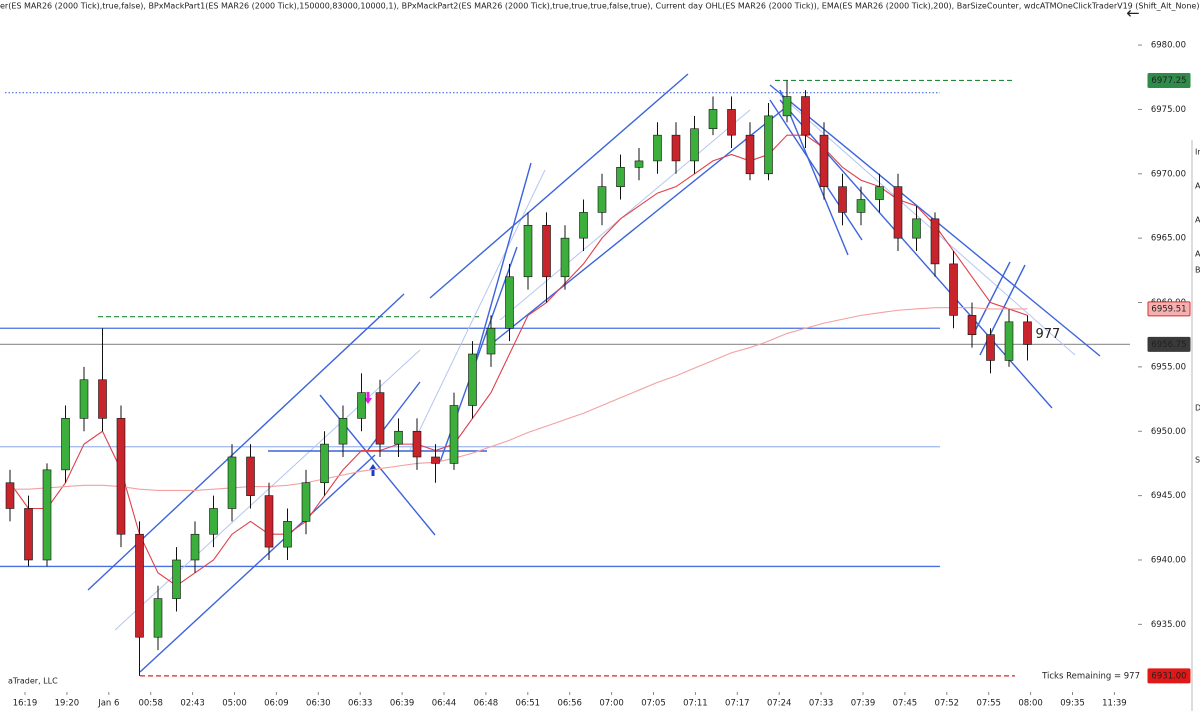 The height and width of the screenshot is (711, 1200). I want to click on x-tick-label: 07:45, so click(905, 704).